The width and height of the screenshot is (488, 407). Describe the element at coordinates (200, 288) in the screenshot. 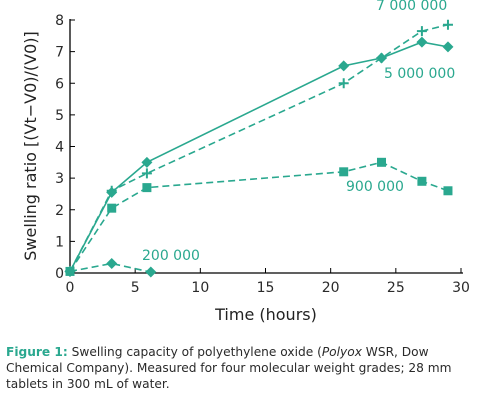

I see `x-tick-label: 10` at that location.